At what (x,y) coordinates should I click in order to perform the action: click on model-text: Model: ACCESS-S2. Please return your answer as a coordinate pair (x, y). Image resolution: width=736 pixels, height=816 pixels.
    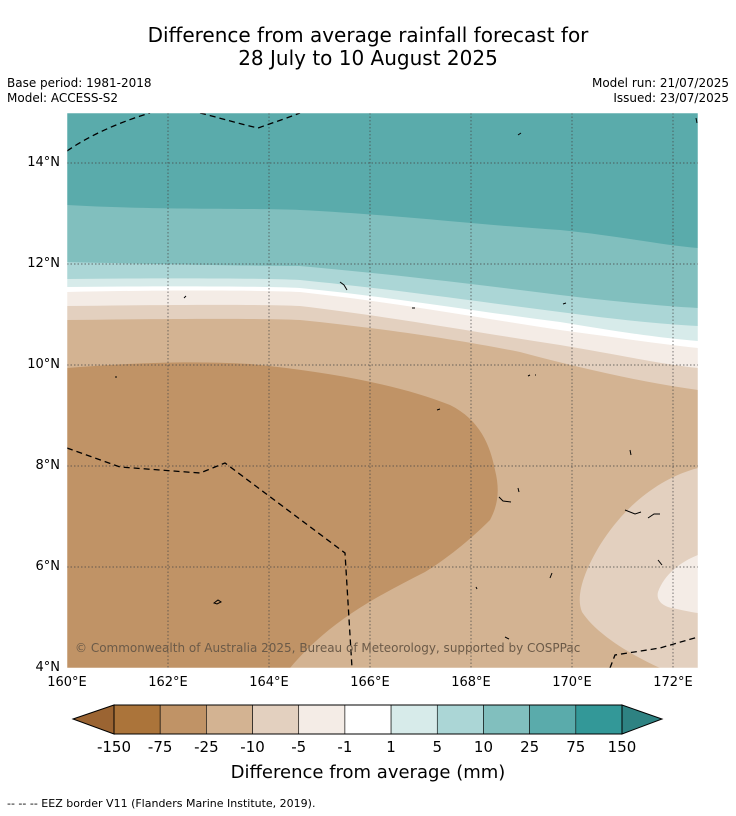
    Looking at the image, I should click on (63, 98).